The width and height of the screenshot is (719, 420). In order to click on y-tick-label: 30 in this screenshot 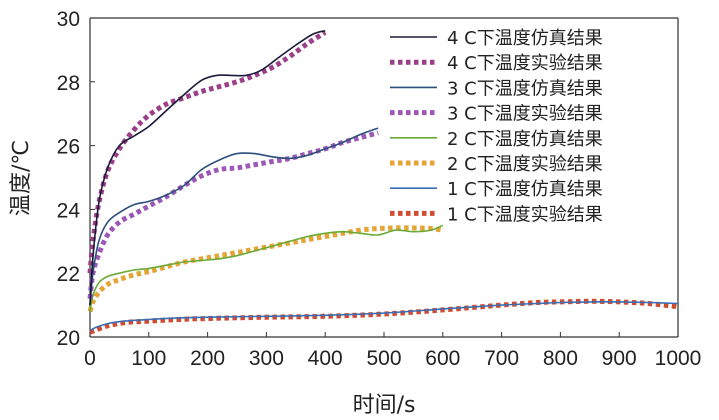, I will do `click(68, 19)`.